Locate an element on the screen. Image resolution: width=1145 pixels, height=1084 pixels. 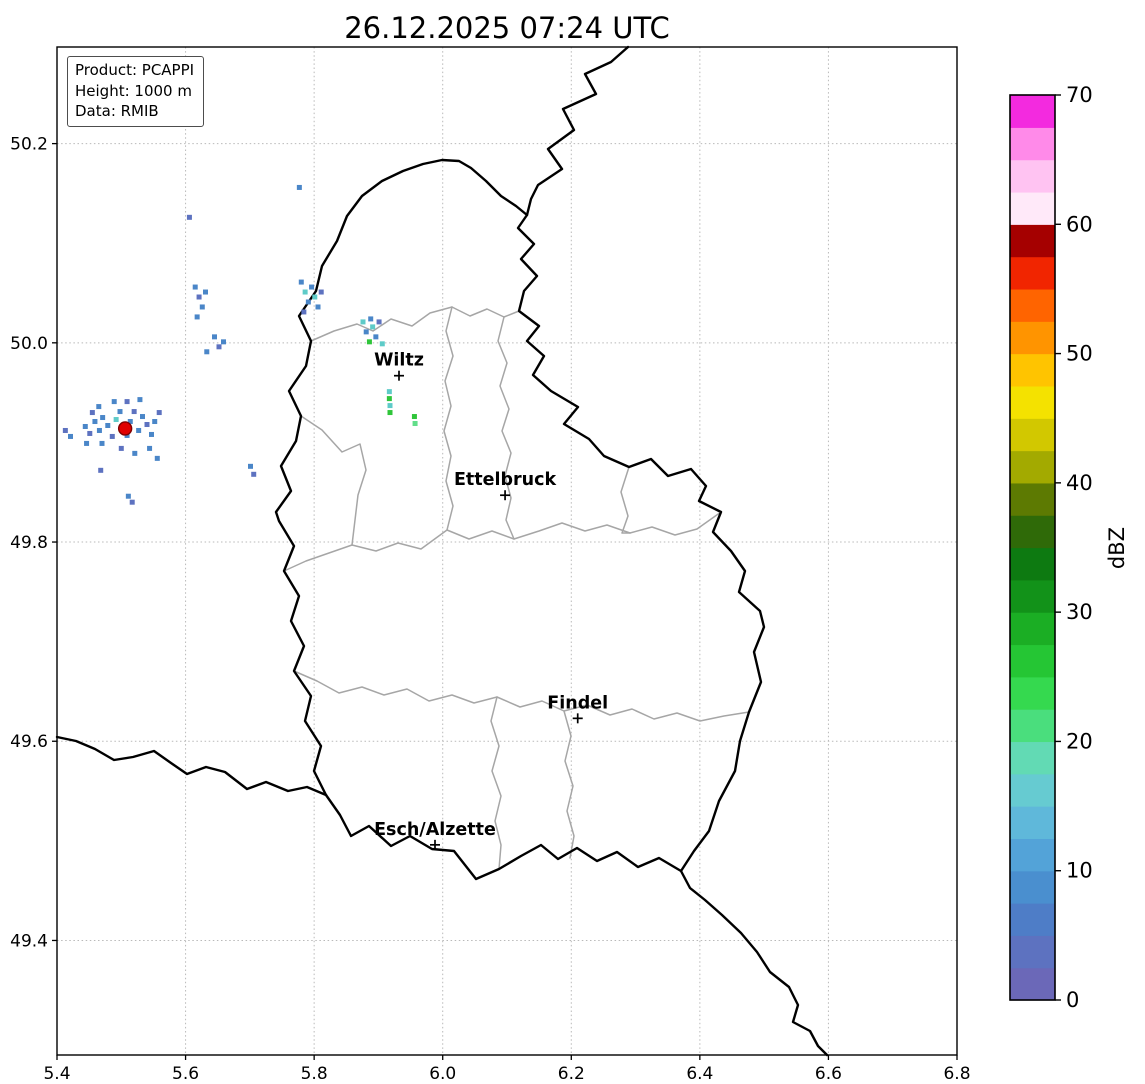
y-tick-label: 49.6 is located at coordinates (29, 742).